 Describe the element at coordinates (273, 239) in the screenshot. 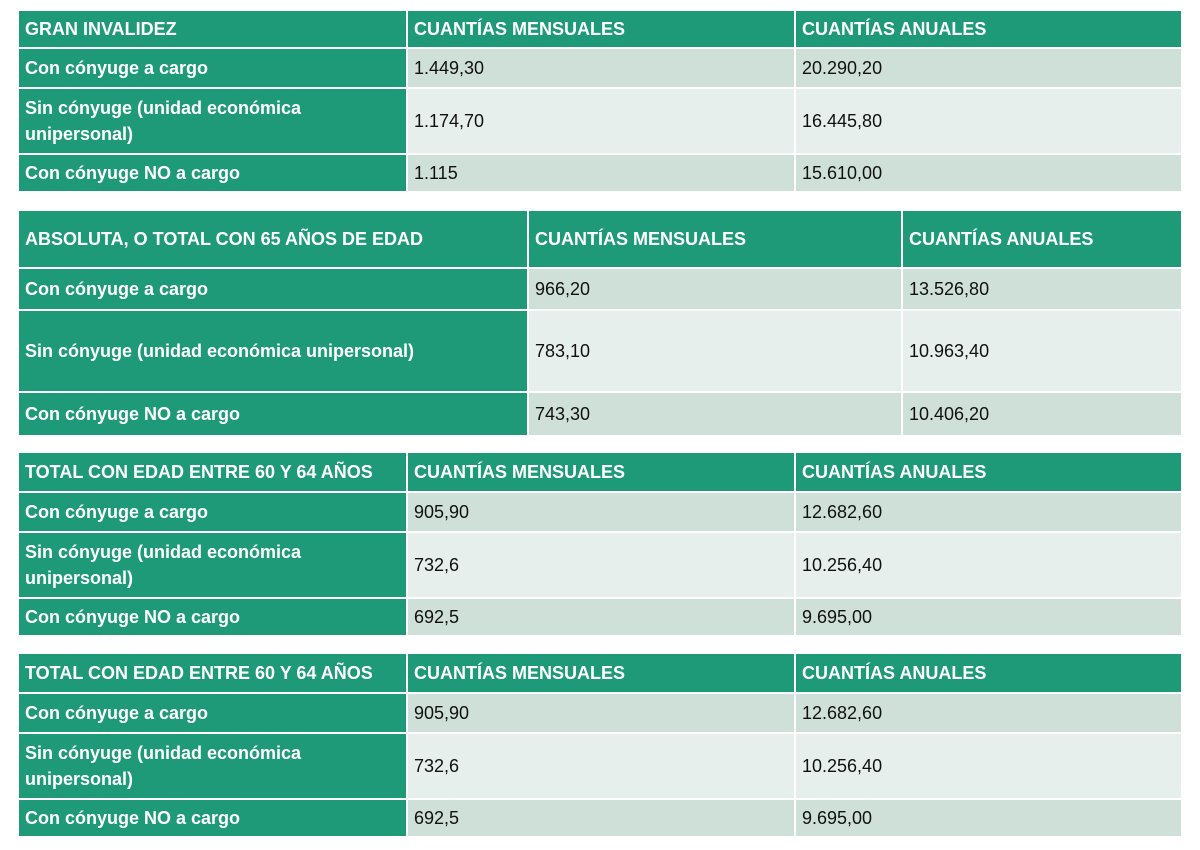

I see `table-title: ABSOLUTA, O TOTAL CON 65 AÑOS DE EDAD` at that location.